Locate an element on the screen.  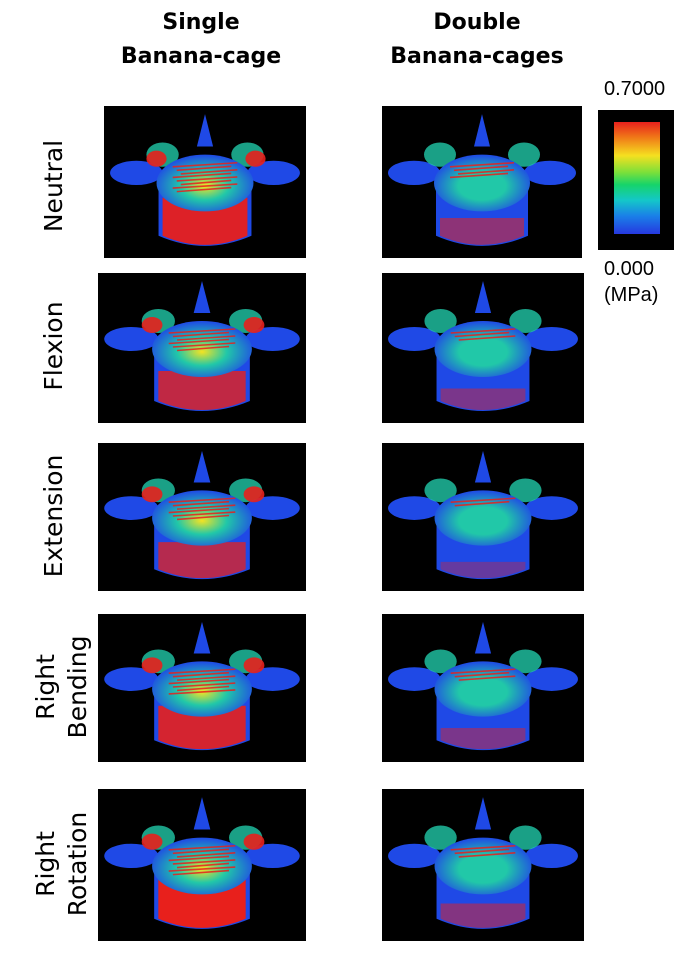
column-header-single-line2: Banana-cage is located at coordinates (201, 56).